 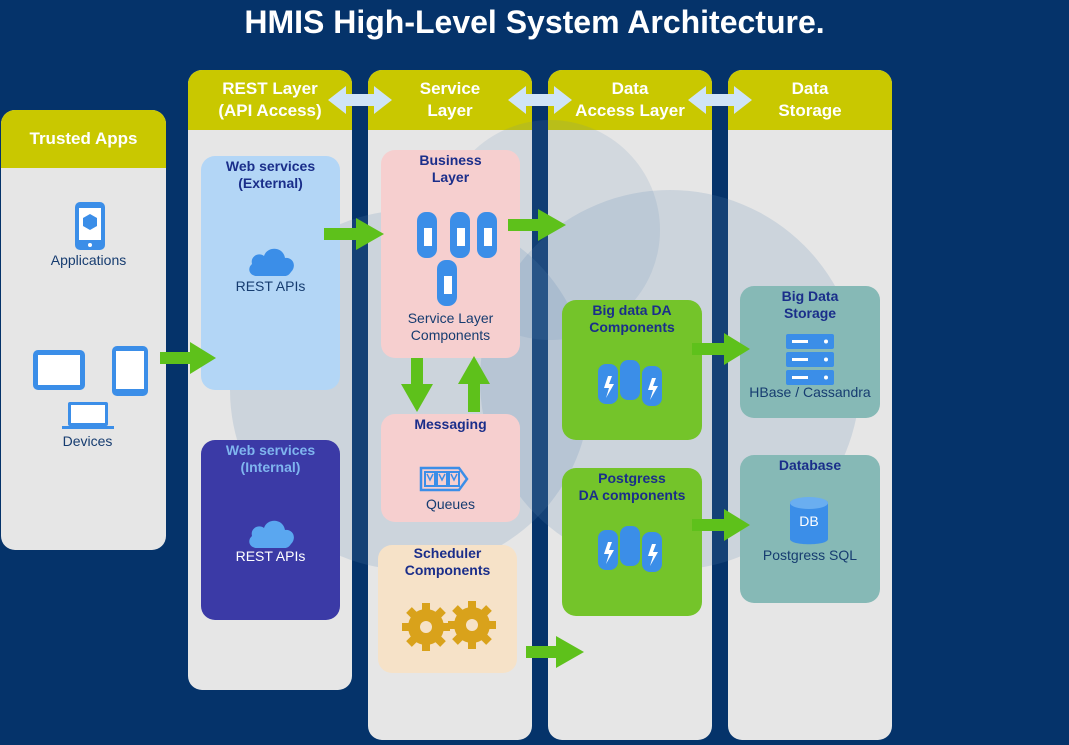 I want to click on messaging-box: Messaging Queues, so click(x=450, y=468).